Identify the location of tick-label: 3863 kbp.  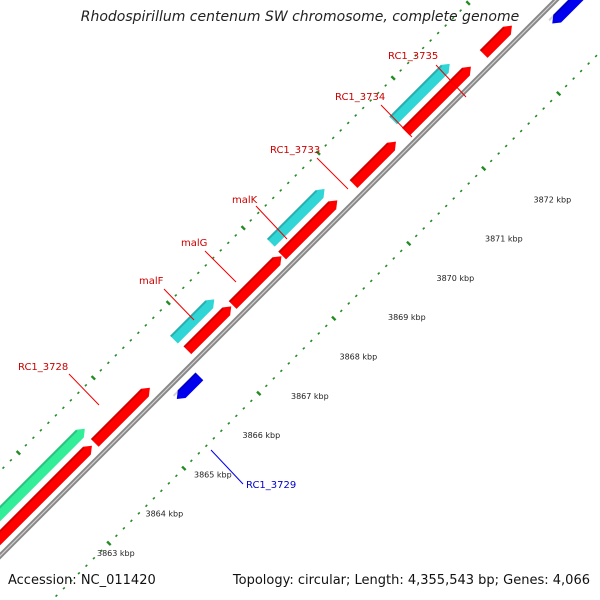
(116, 553).